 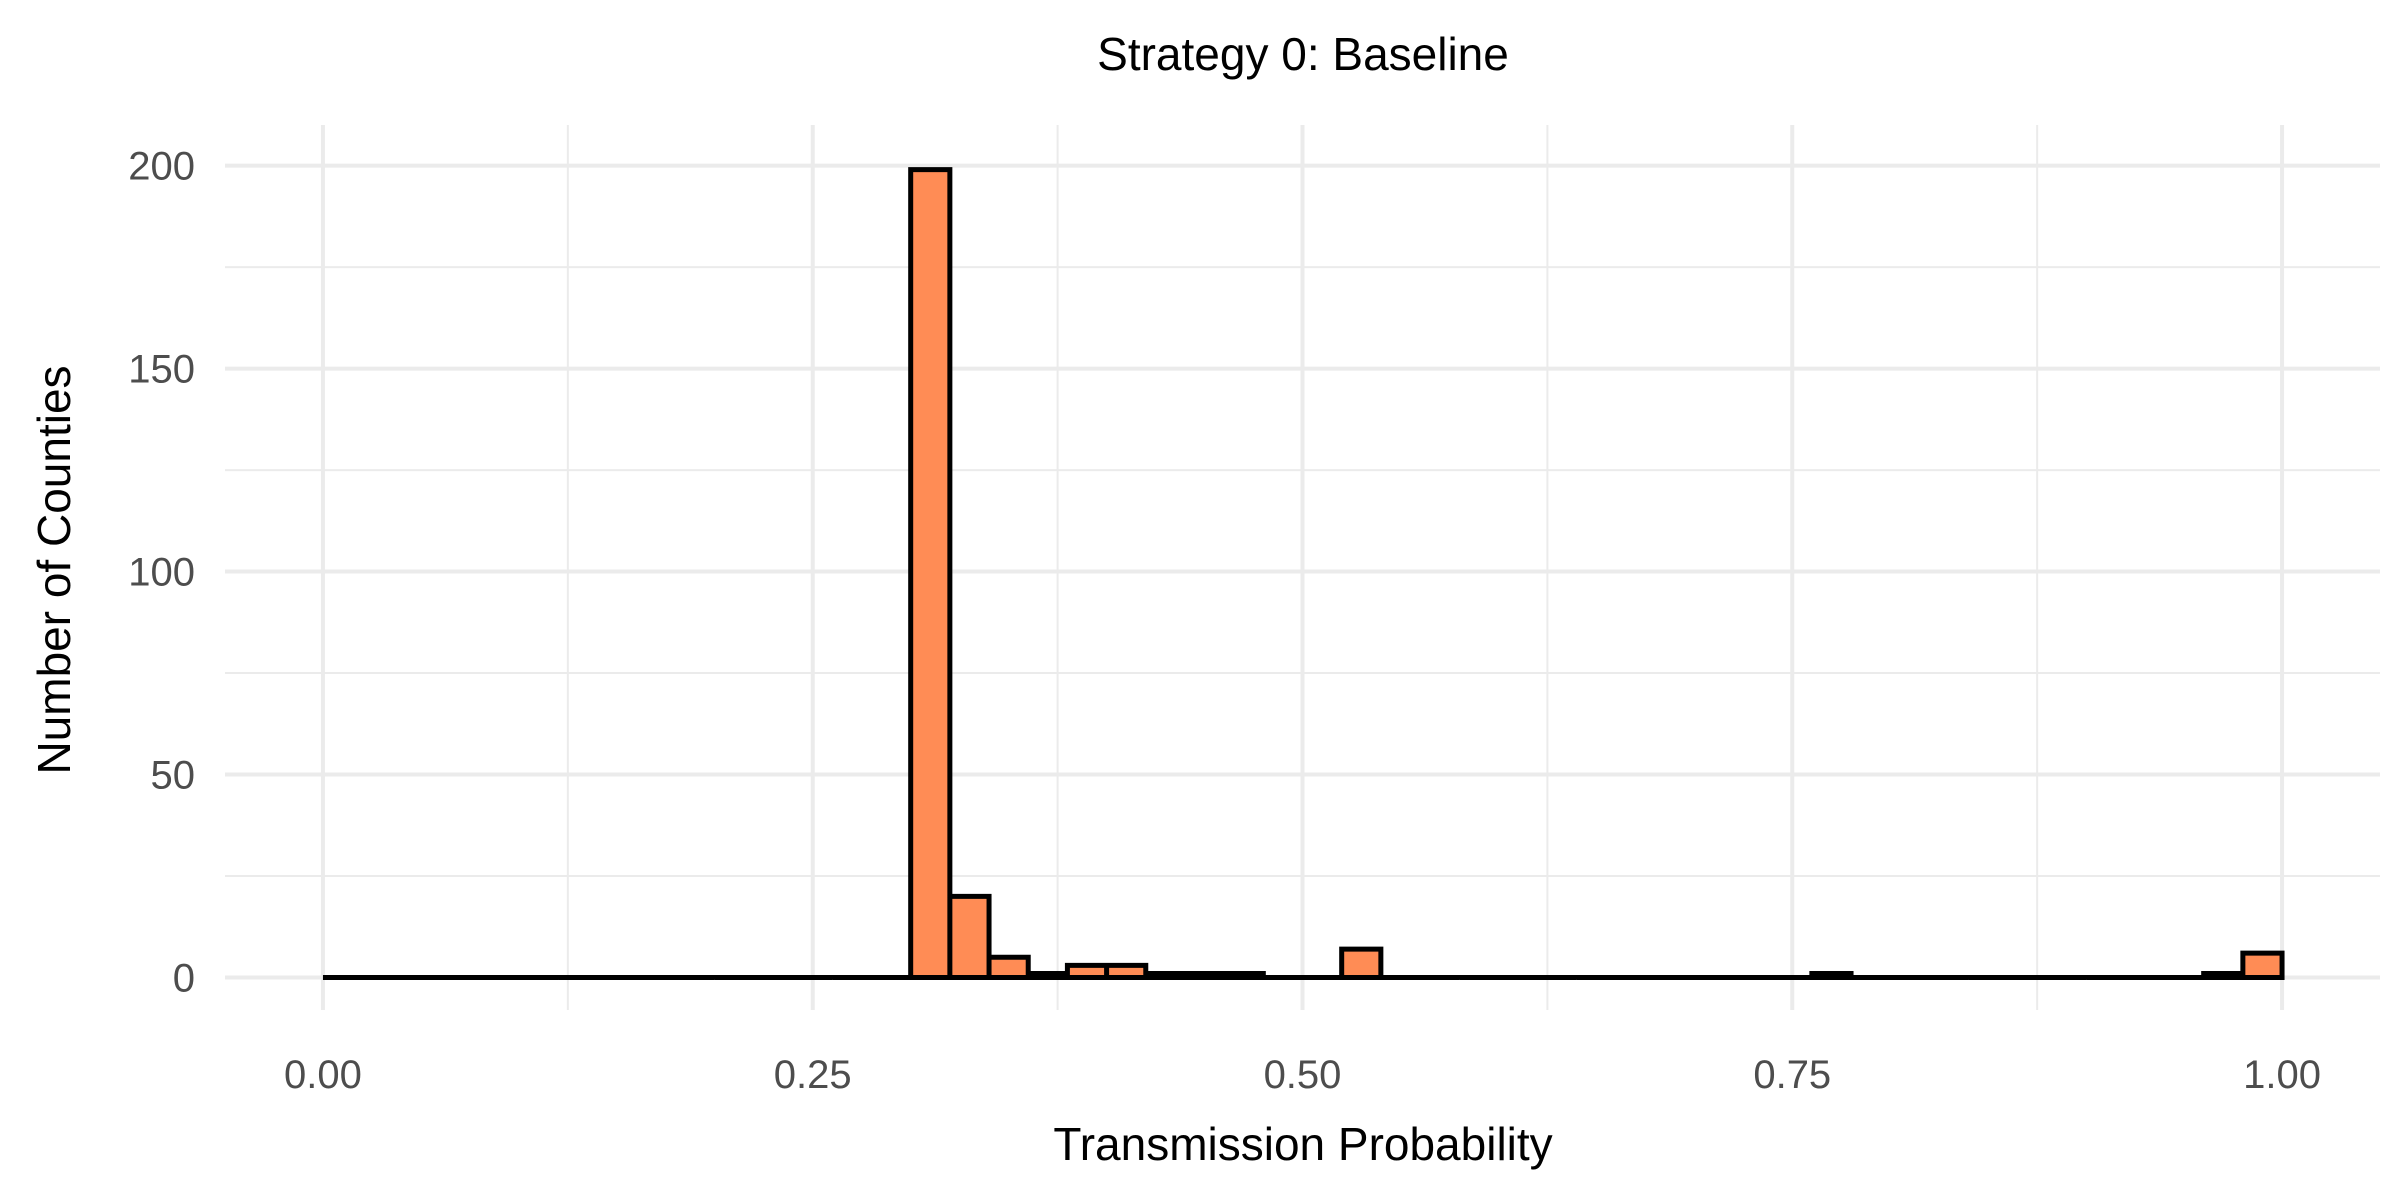 What do you see at coordinates (813, 1075) in the screenshot?
I see `x-tick-label: 0.25` at bounding box center [813, 1075].